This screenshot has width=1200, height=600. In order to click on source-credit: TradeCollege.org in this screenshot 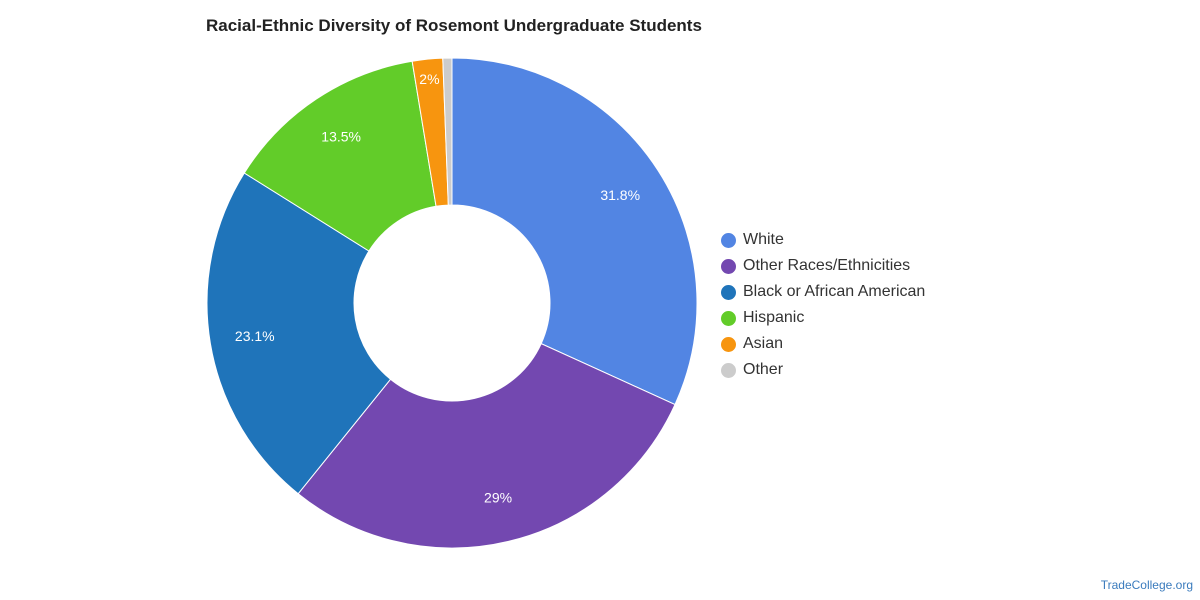, I will do `click(1146, 585)`.